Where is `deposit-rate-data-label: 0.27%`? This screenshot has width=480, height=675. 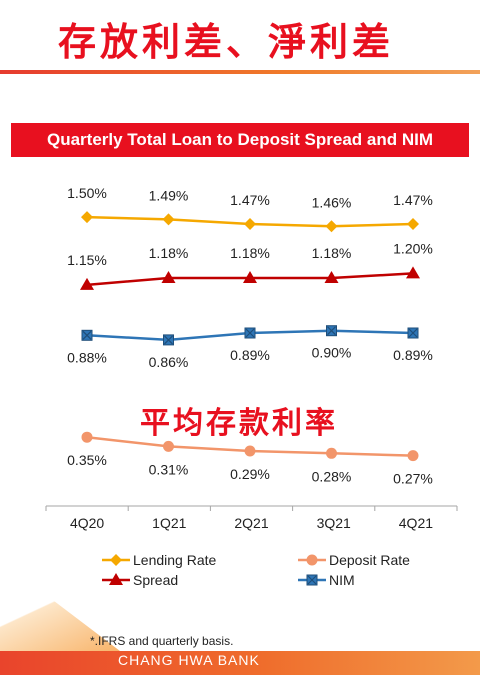 deposit-rate-data-label: 0.27% is located at coordinates (413, 479).